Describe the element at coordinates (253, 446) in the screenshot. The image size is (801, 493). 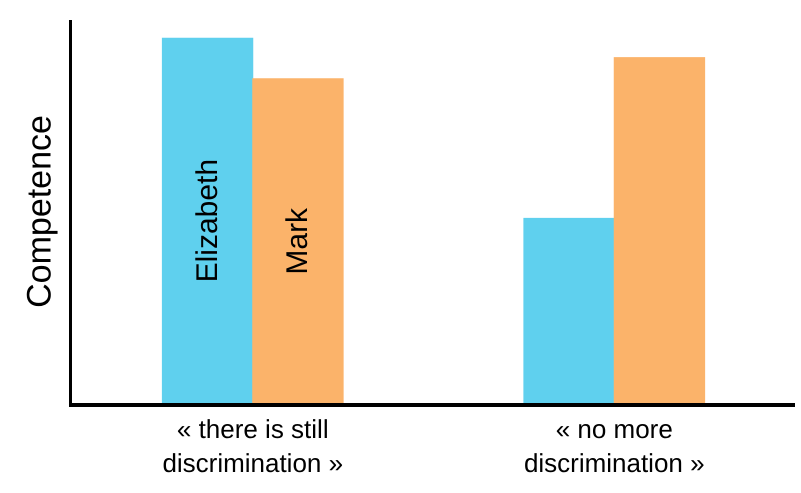
I see `x-tick-label: « there is still discrimination »` at that location.